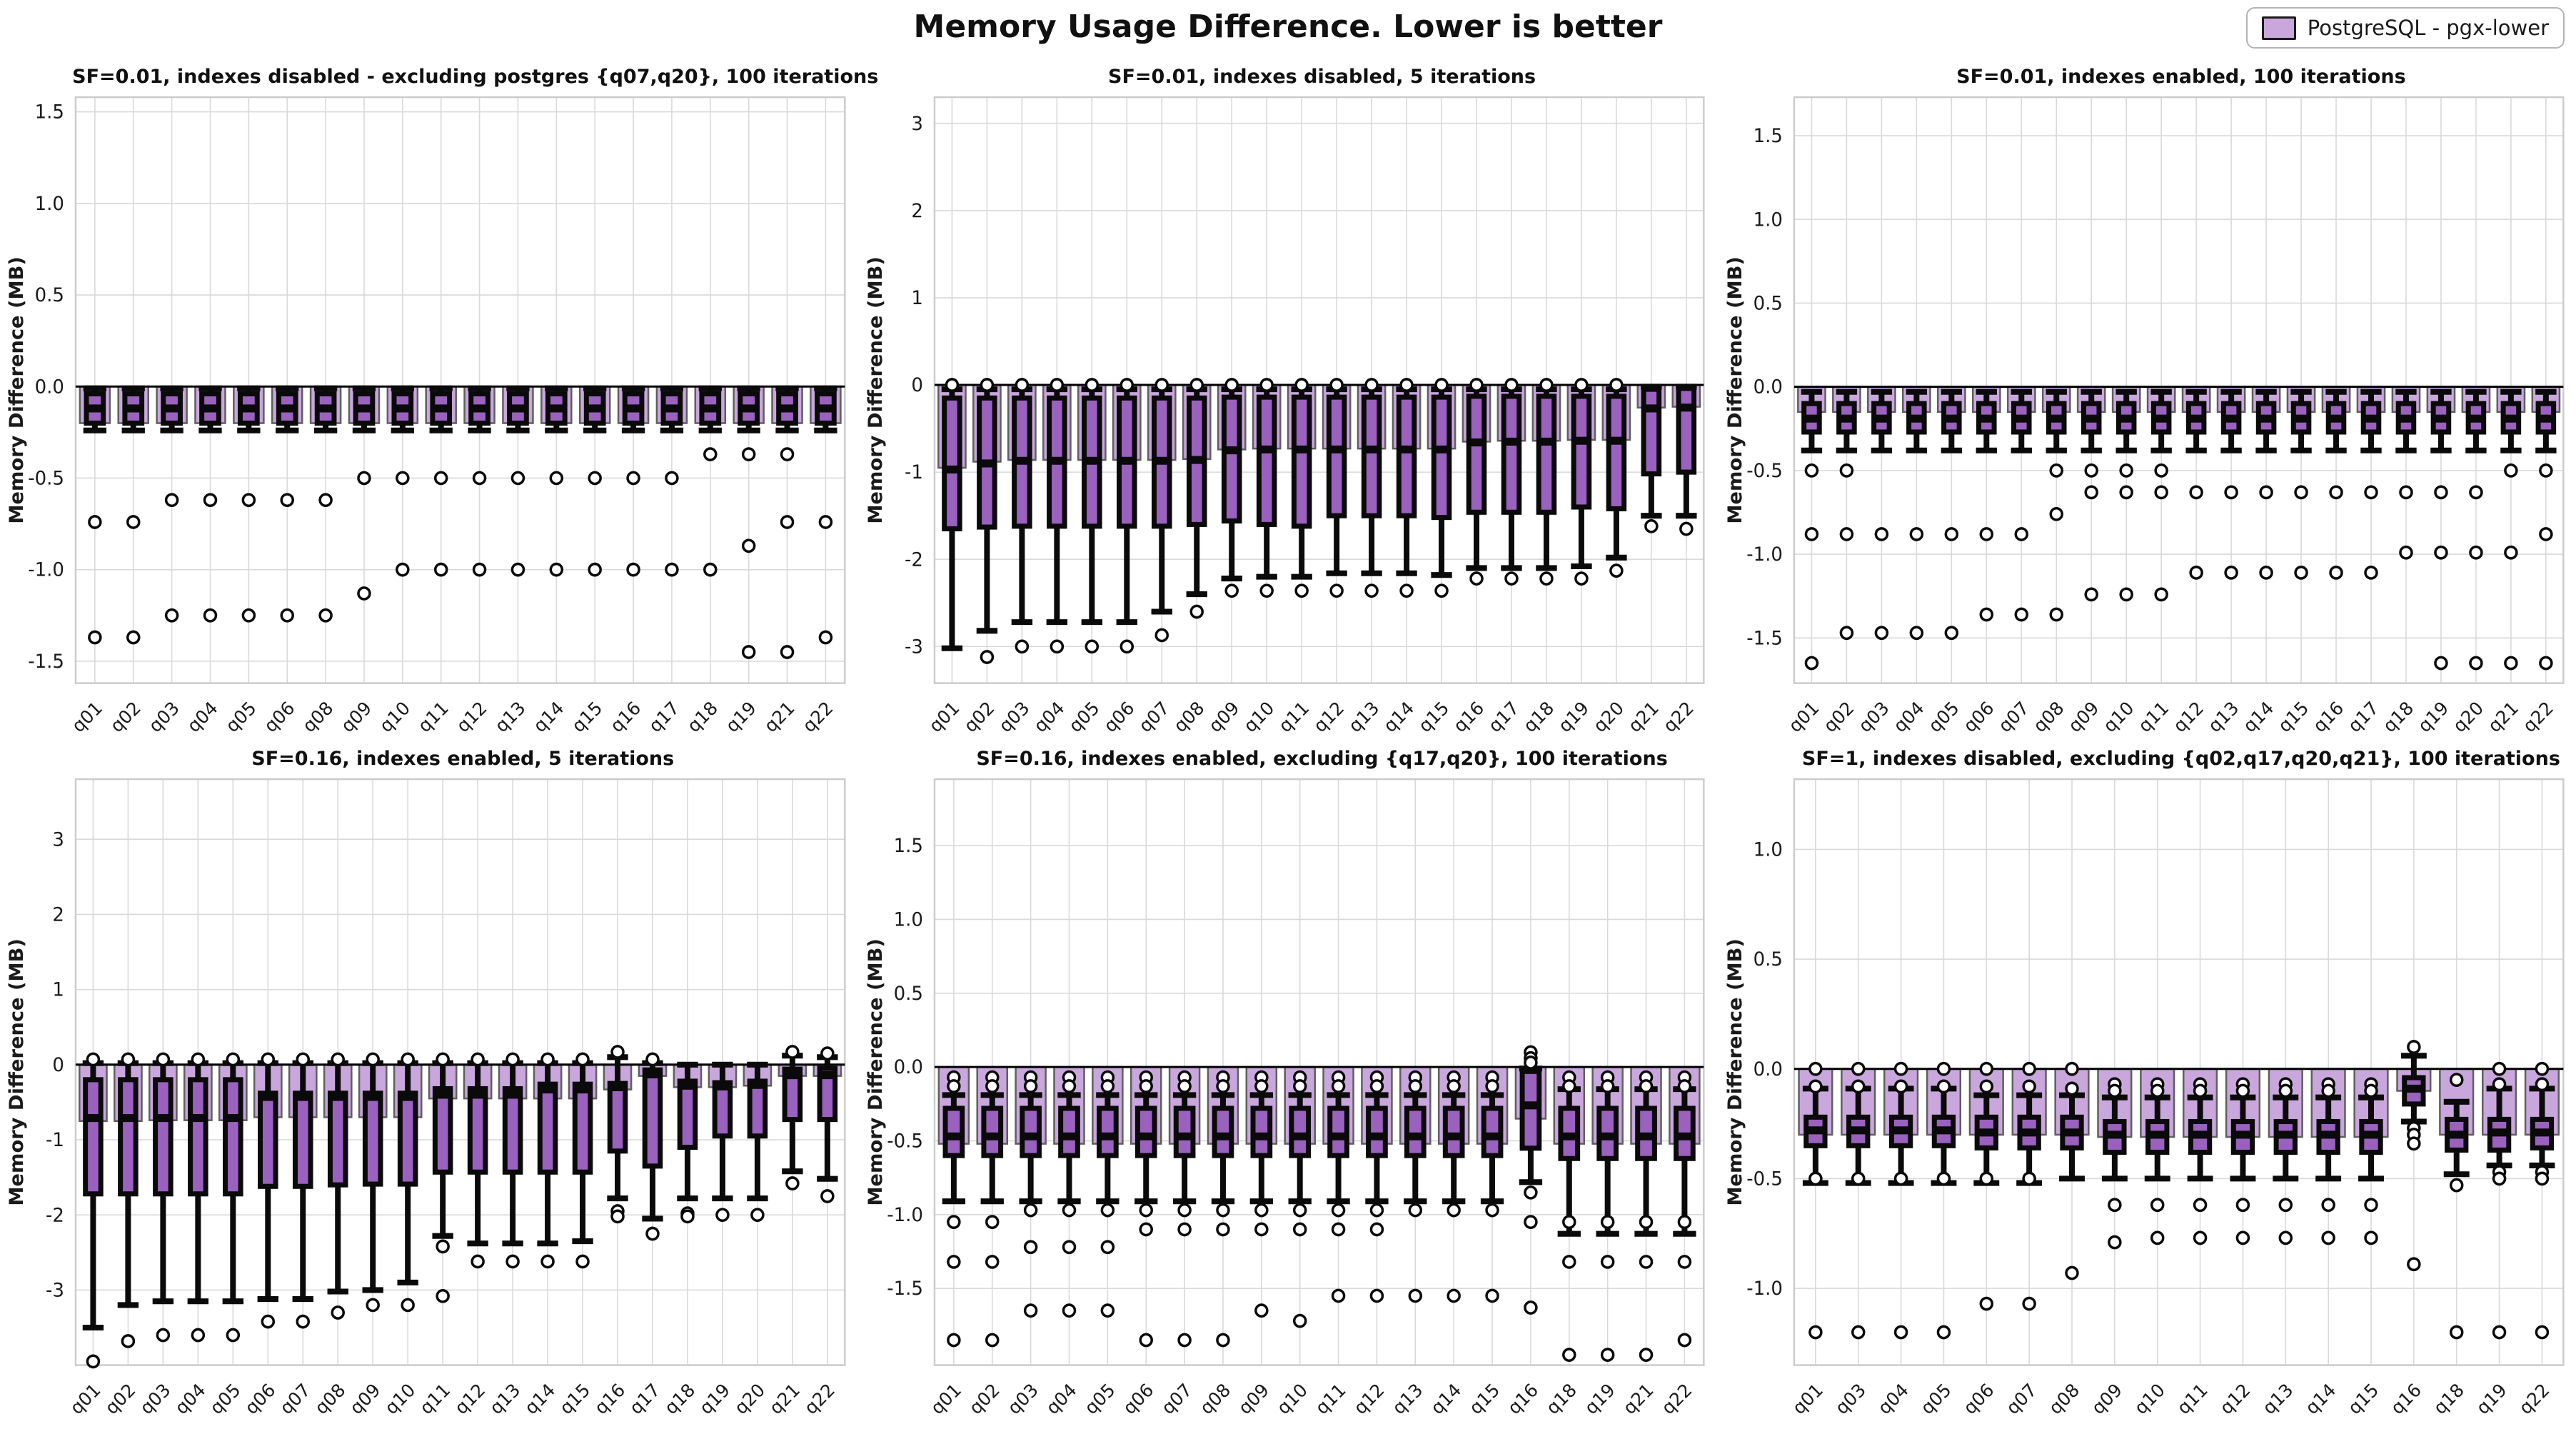 This screenshot has width=2576, height=1429. Describe the element at coordinates (819, 1398) in the screenshot. I see `x-tick-label: q22` at that location.